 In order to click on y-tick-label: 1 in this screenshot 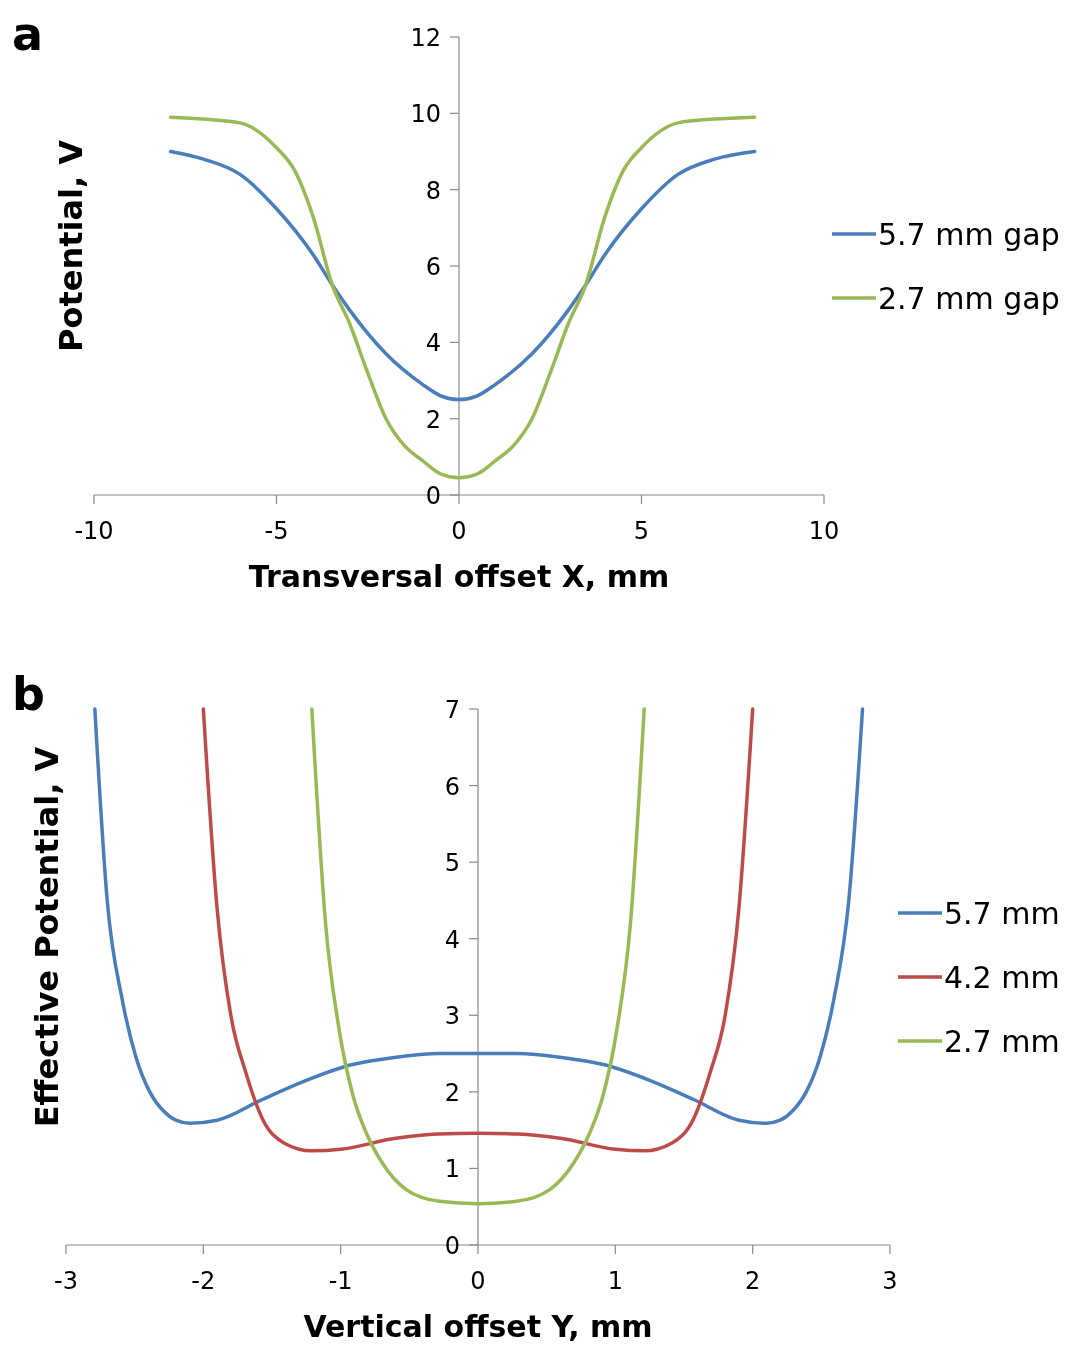, I will do `click(452, 1169)`.